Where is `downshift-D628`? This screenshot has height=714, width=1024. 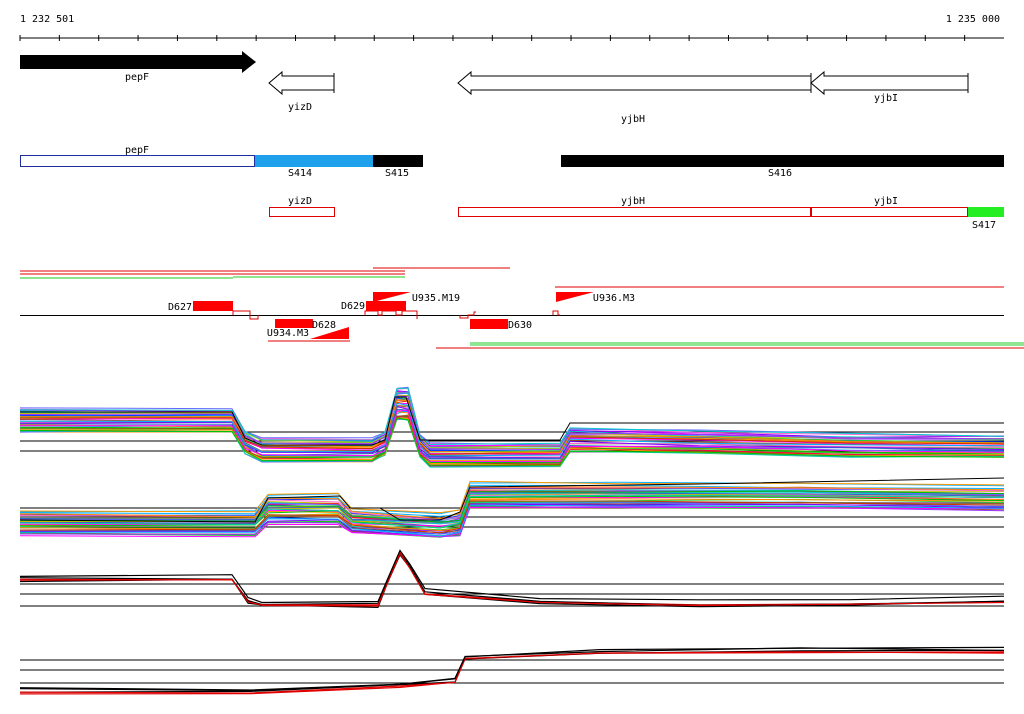
downshift-D628 is located at coordinates (294, 323).